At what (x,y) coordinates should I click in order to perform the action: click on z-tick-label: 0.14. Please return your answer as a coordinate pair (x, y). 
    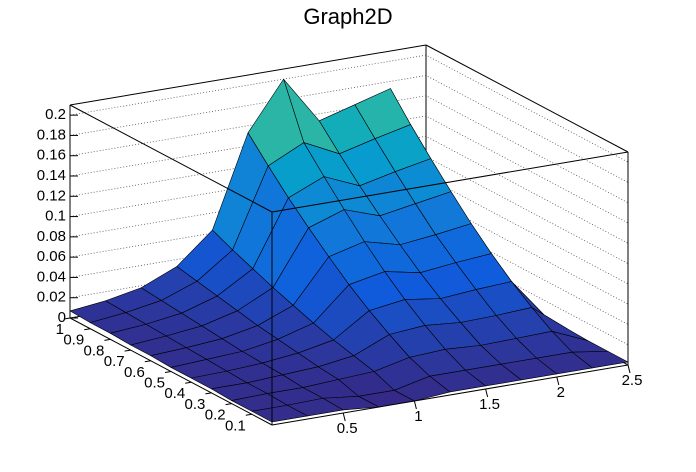
    Looking at the image, I should click on (51, 175).